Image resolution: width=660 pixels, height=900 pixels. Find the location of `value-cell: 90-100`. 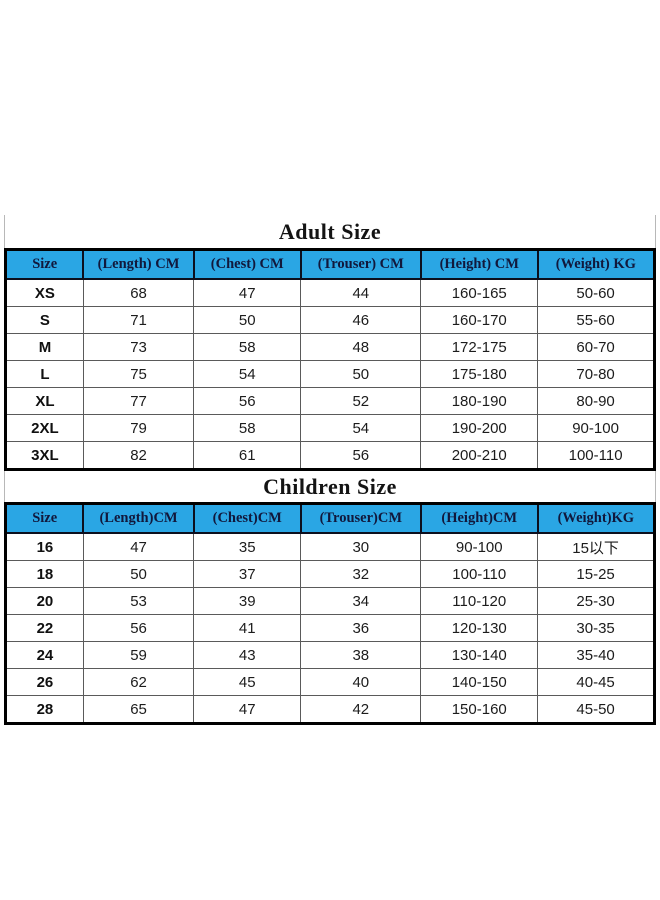

value-cell: 90-100 is located at coordinates (596, 428).